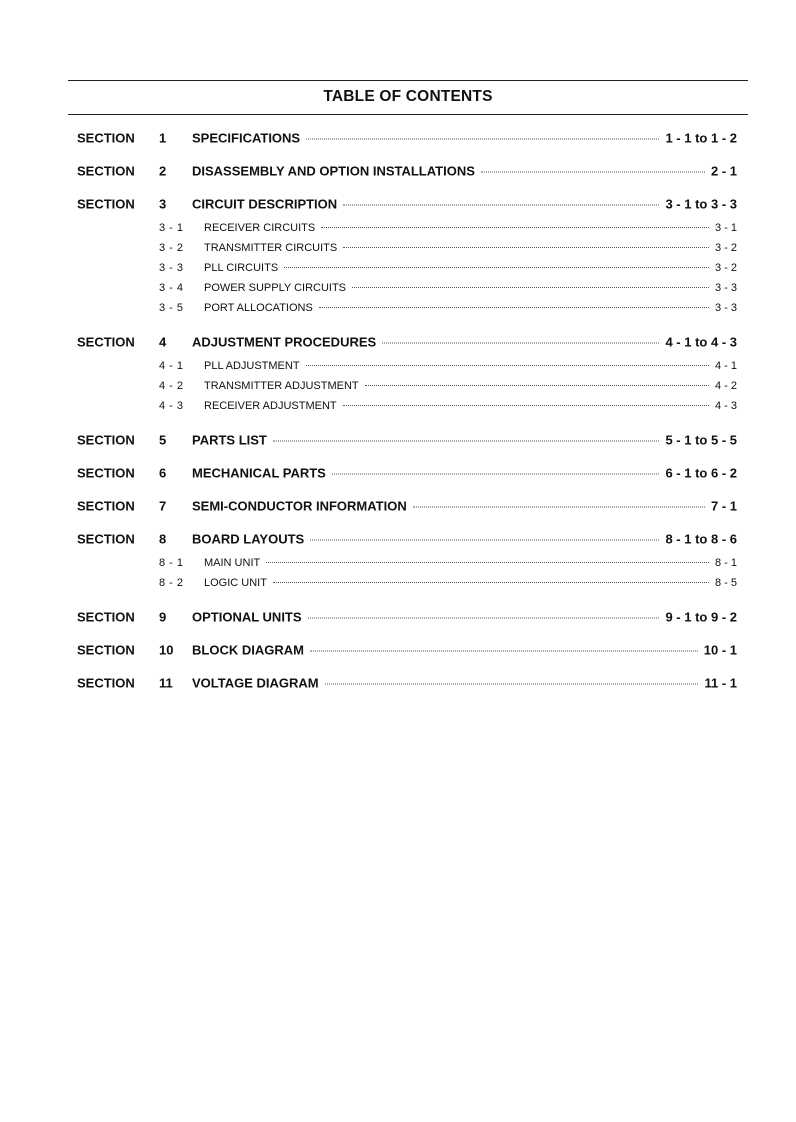 The image size is (796, 1122). I want to click on toc-section-entry: SECTION 5 PARTS LIST 5 - 1 to 5 - 5, so click(398, 439).